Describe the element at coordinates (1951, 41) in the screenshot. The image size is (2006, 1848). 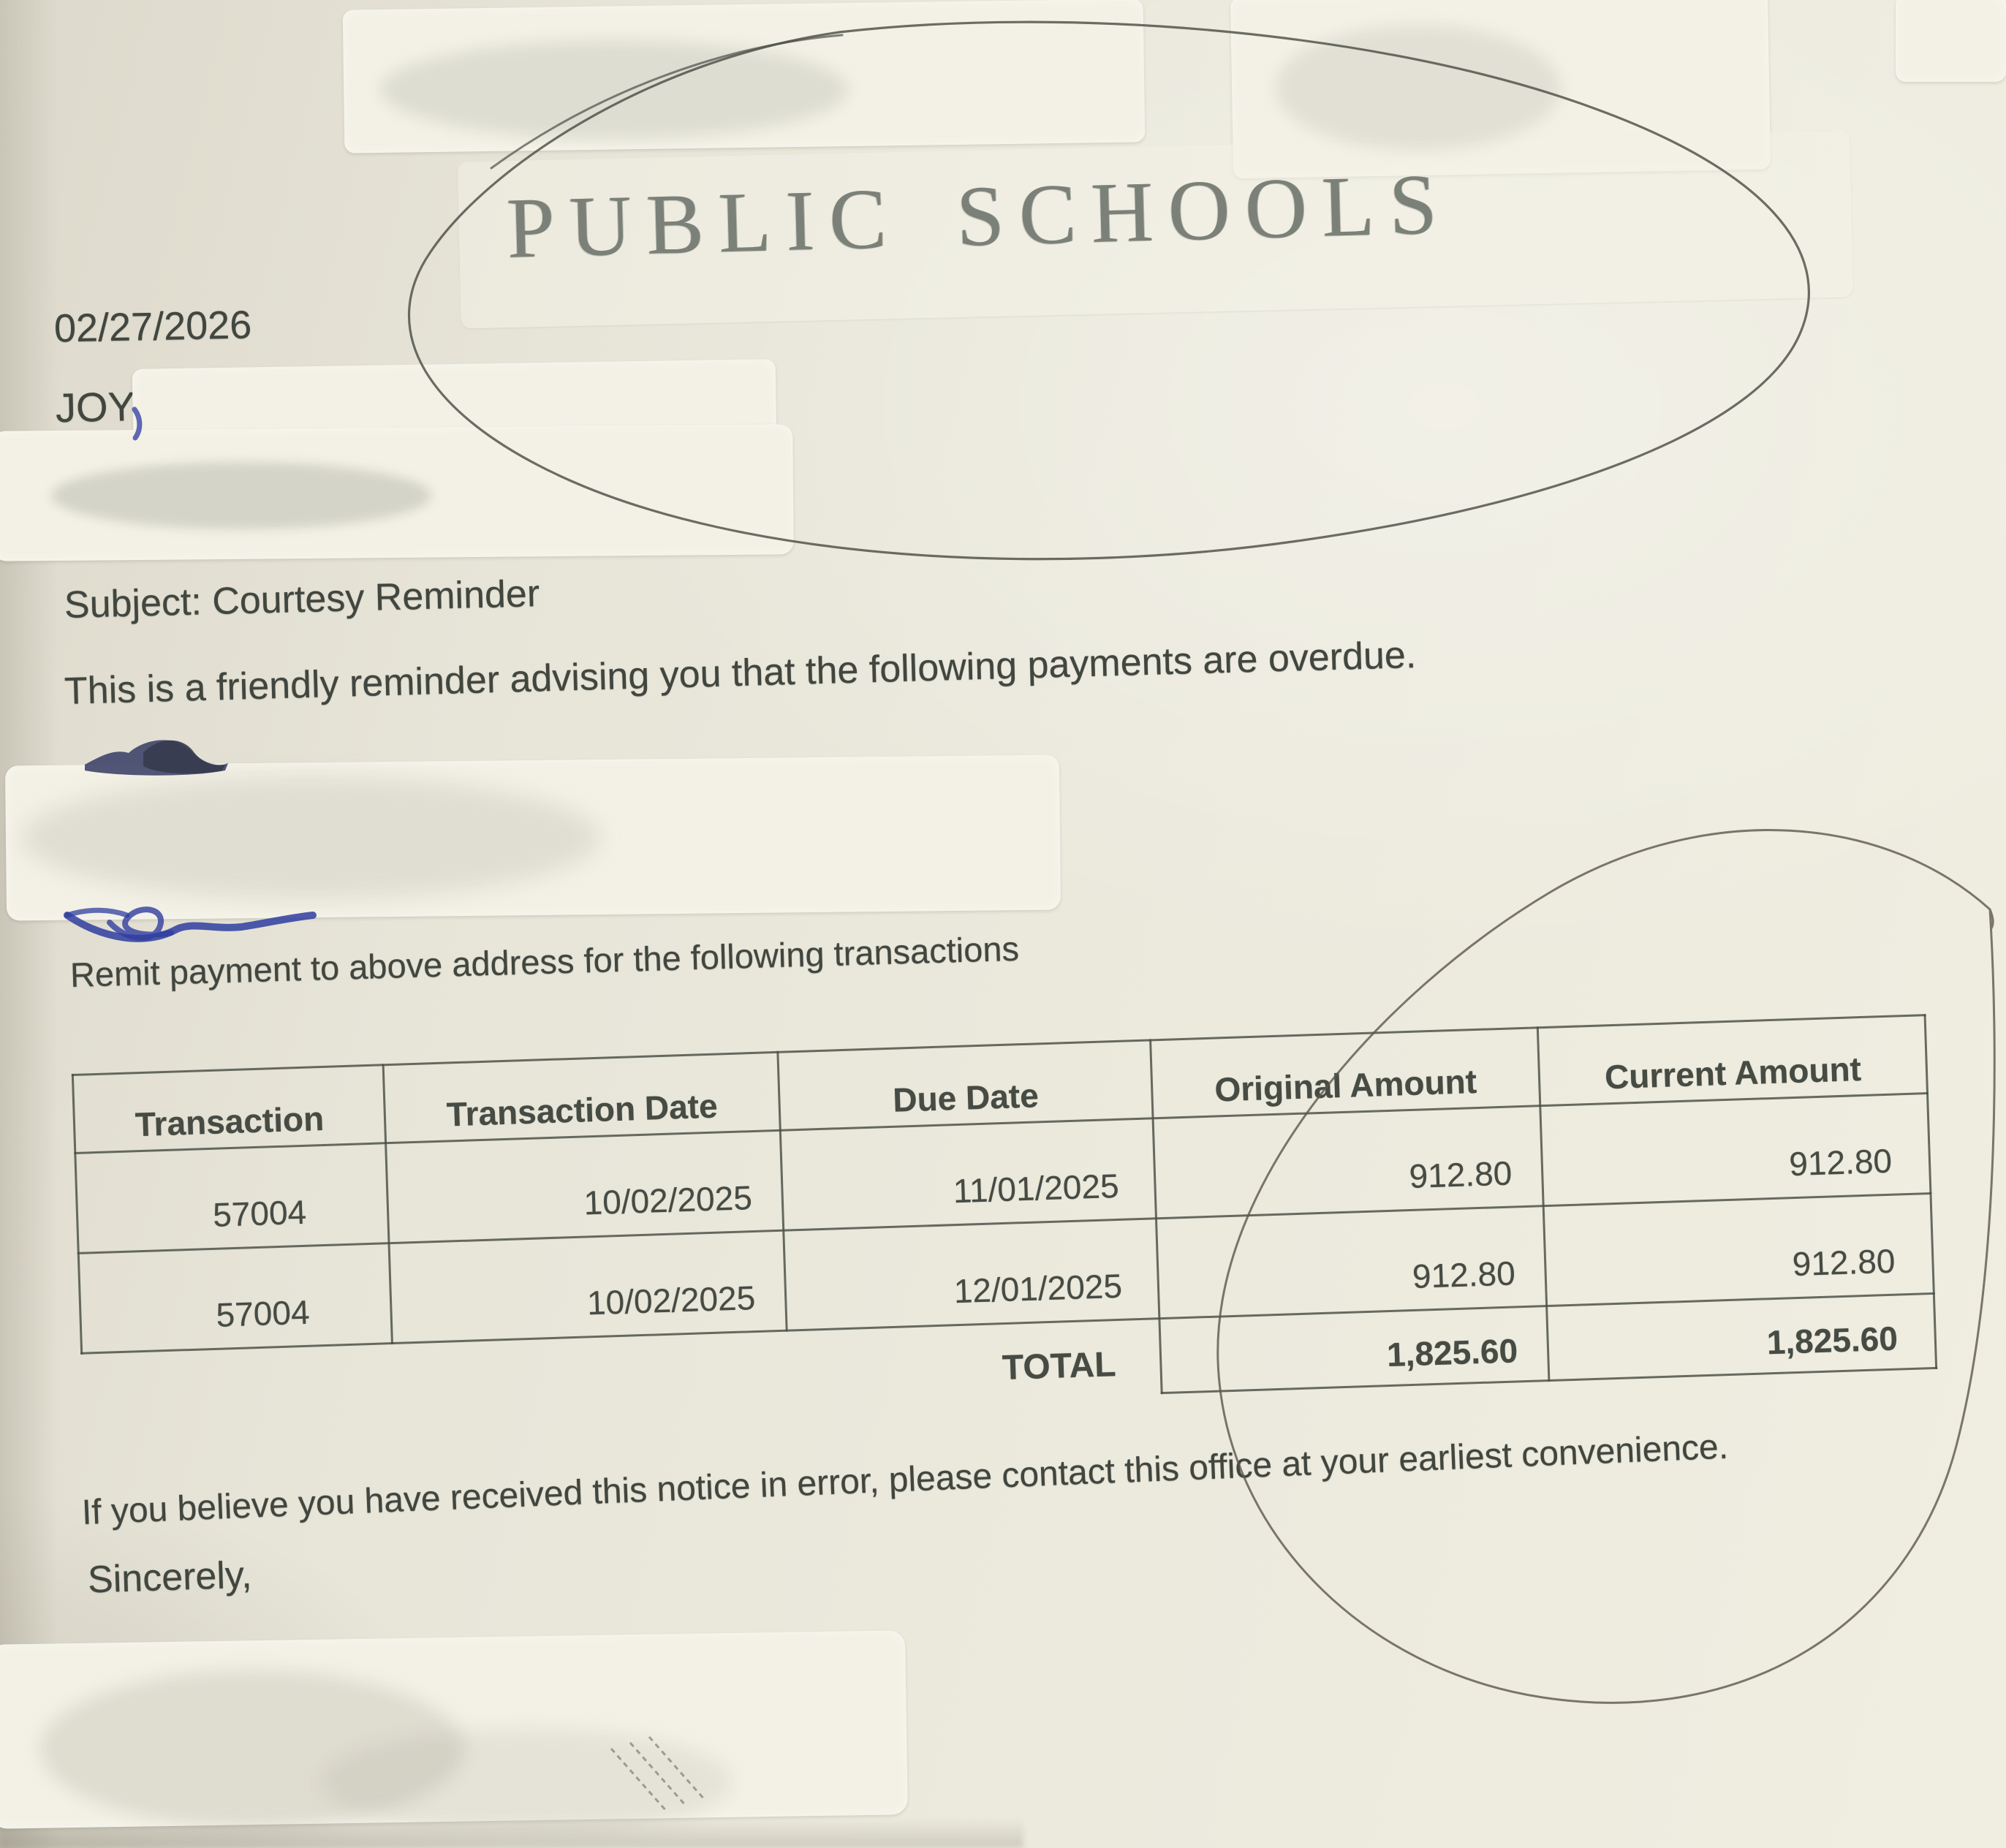
I see `redaction-sticker-top-right-corner` at that location.